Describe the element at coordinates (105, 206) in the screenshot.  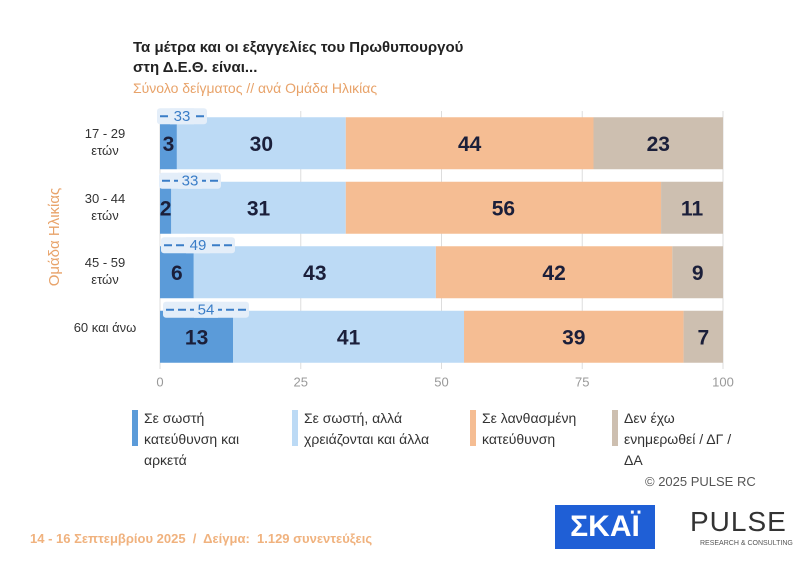
I see `y-tick-label: 30 - 44 ετών` at that location.